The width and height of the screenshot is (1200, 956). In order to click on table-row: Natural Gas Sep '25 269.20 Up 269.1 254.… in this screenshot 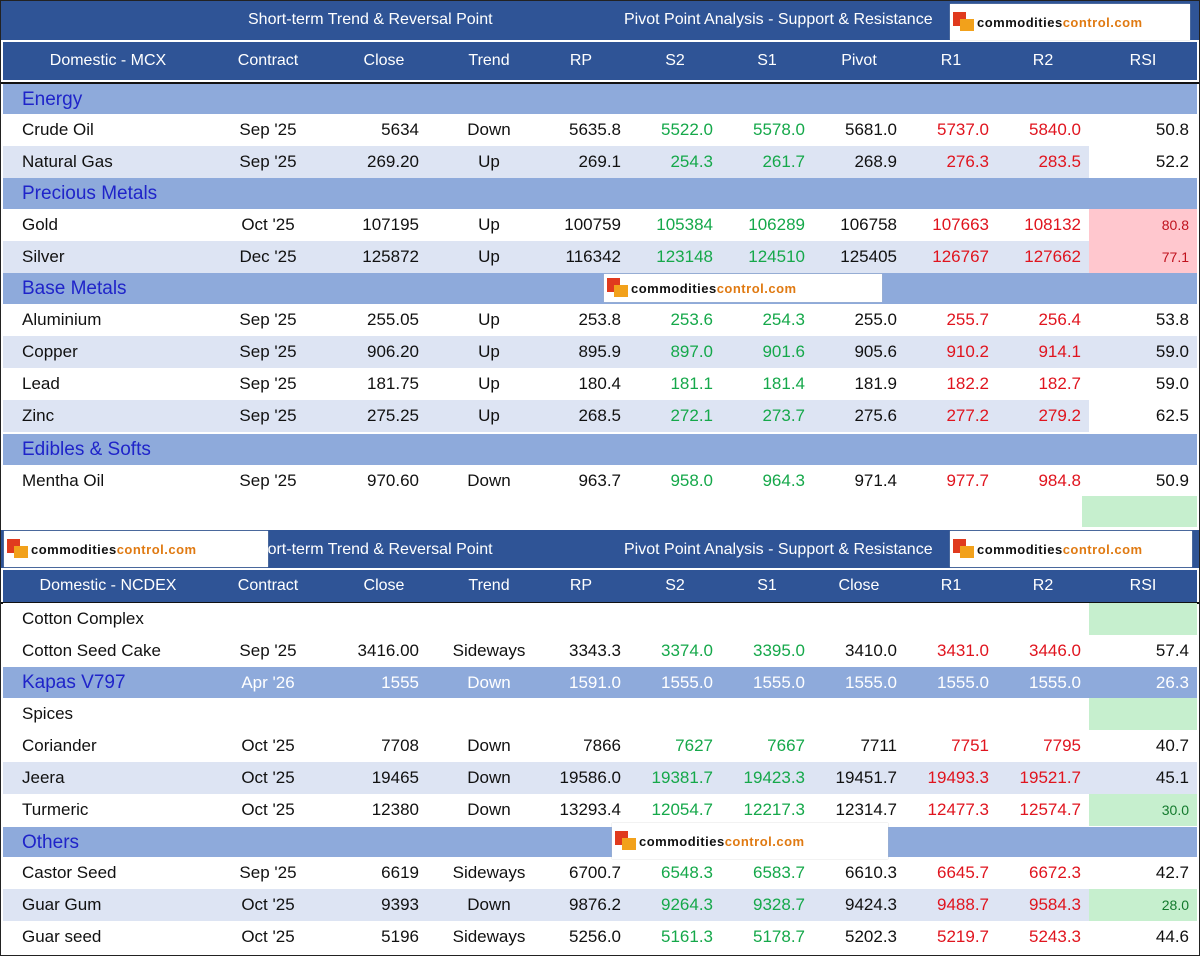, I will do `click(600, 162)`.